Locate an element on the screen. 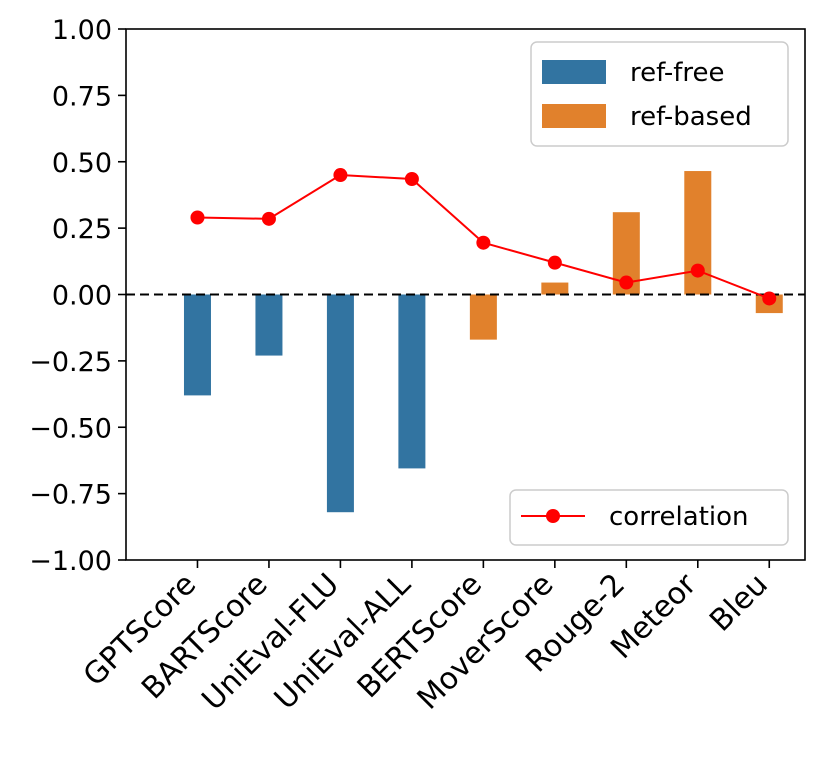 The width and height of the screenshot is (830, 782). y-tick-label: −0.50 is located at coordinates (70, 428).